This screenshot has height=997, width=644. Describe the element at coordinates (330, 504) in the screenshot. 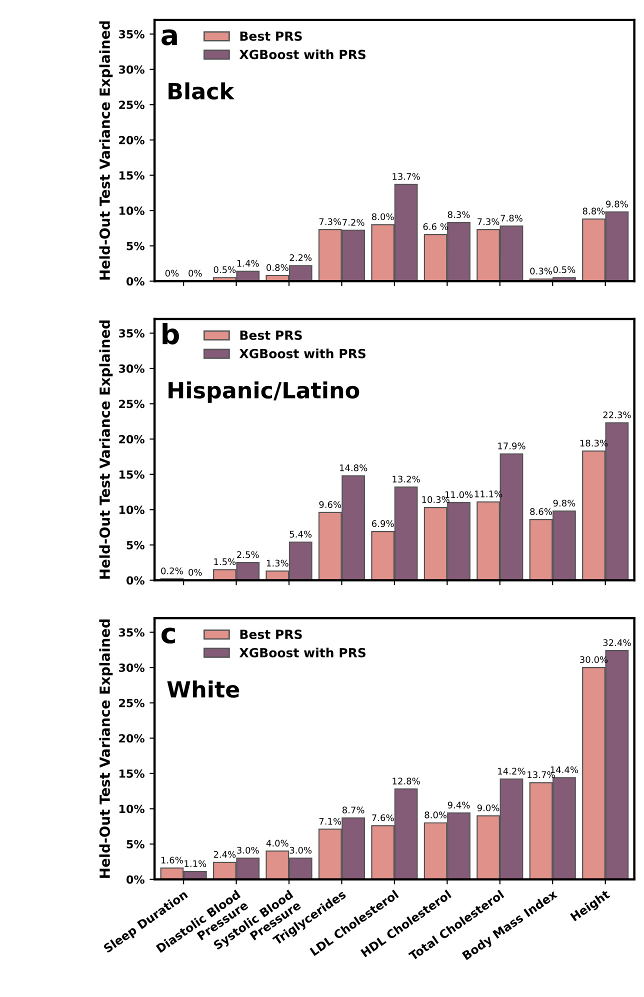

I see `data-label: 9.6%` at that location.